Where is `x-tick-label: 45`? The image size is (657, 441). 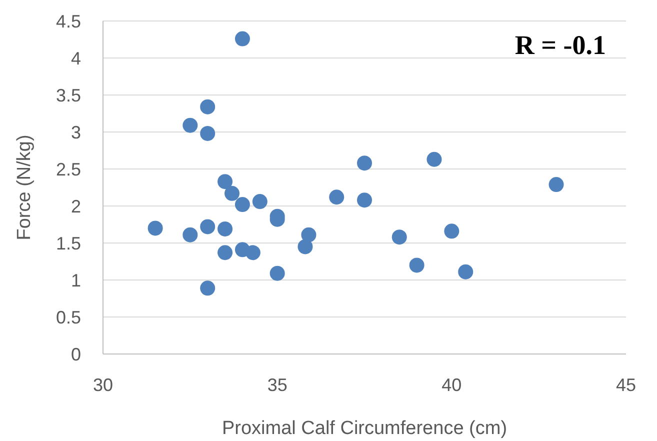 x-tick-label: 45 is located at coordinates (626, 385).